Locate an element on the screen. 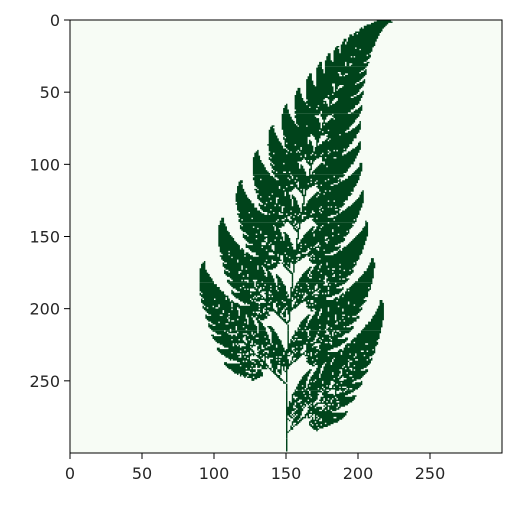 The image size is (526, 514). x-tick-label: 150 is located at coordinates (286, 473).